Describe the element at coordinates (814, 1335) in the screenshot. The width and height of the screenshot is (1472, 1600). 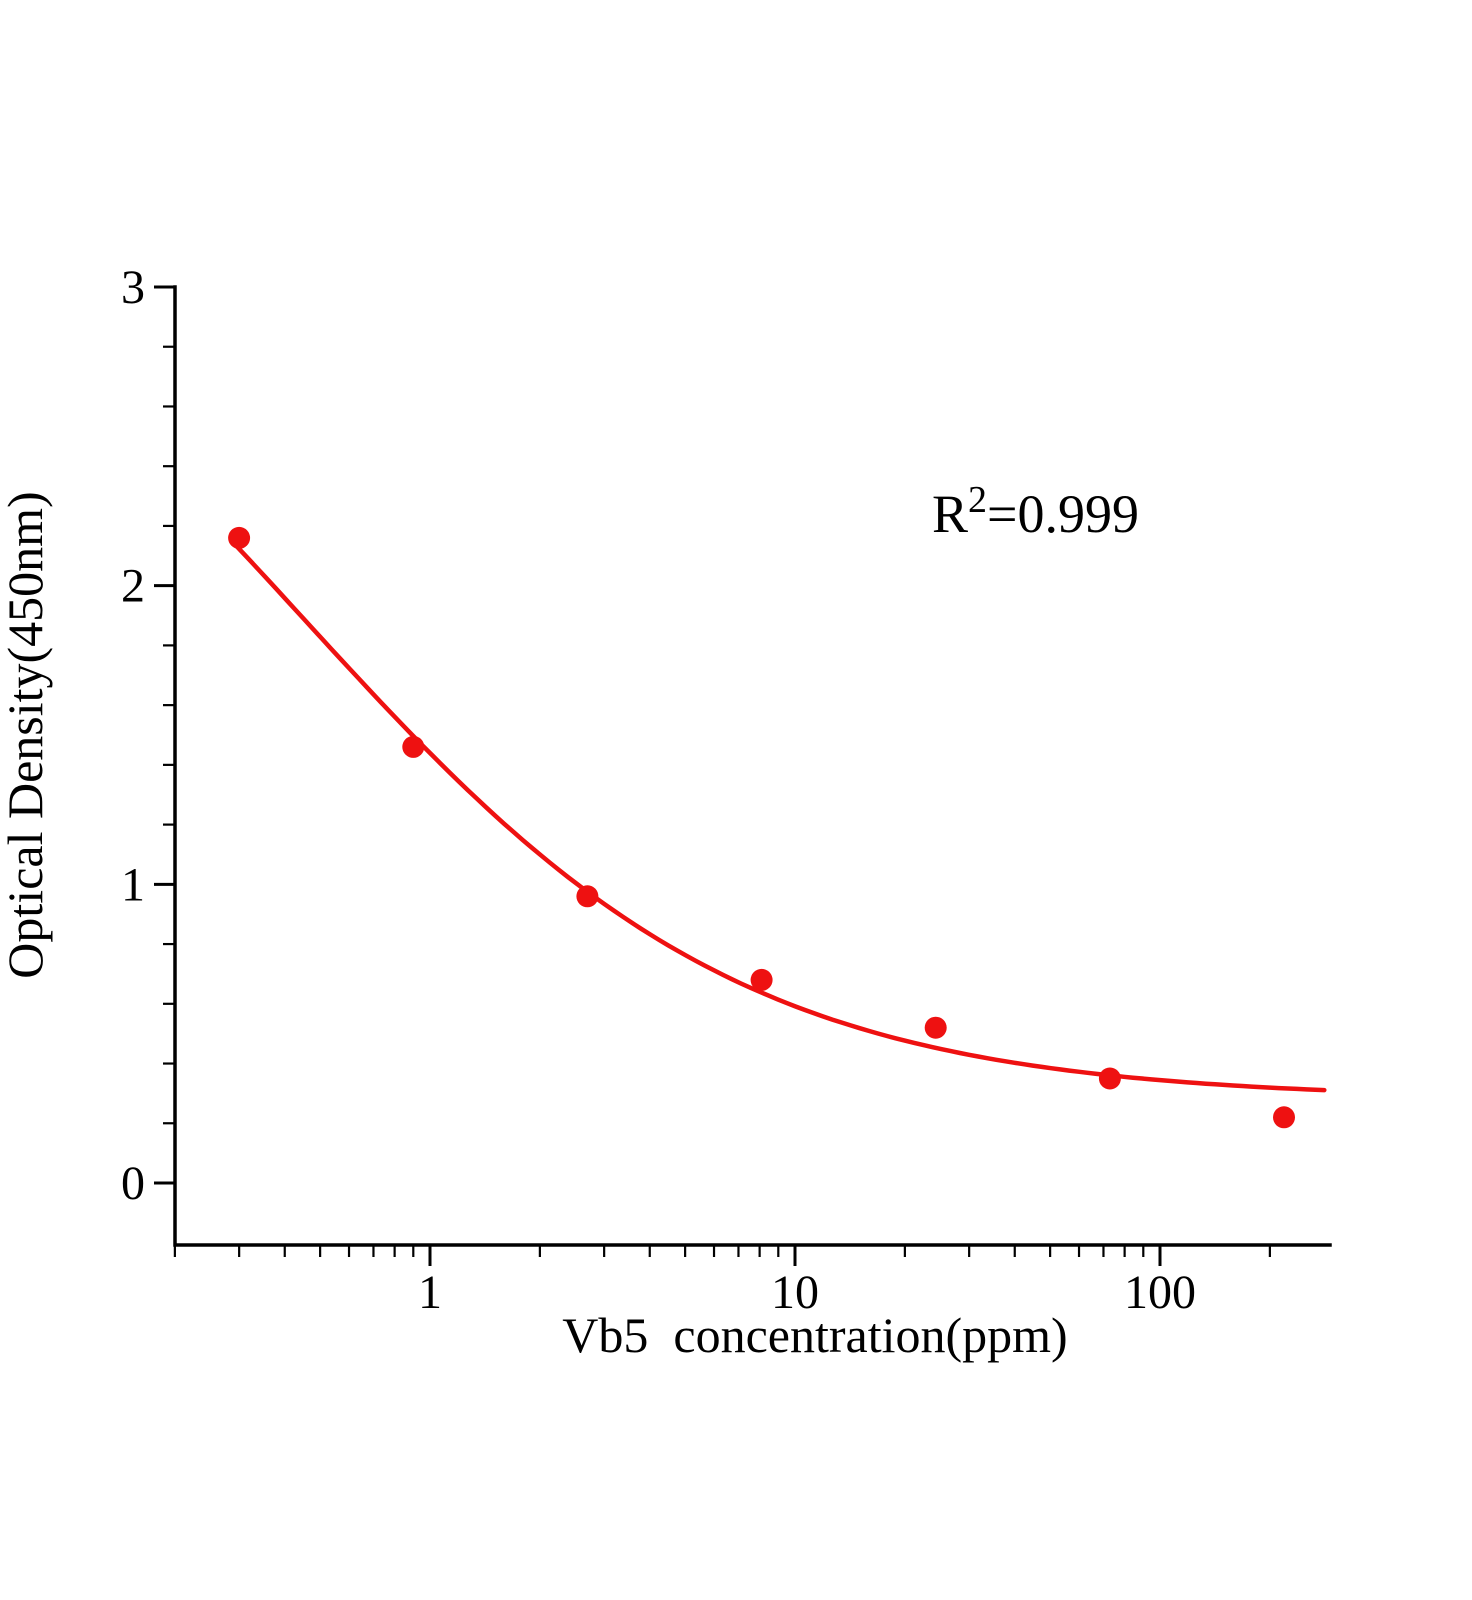
I see `x-axis-title: Vb5 concentration(ppm)` at that location.